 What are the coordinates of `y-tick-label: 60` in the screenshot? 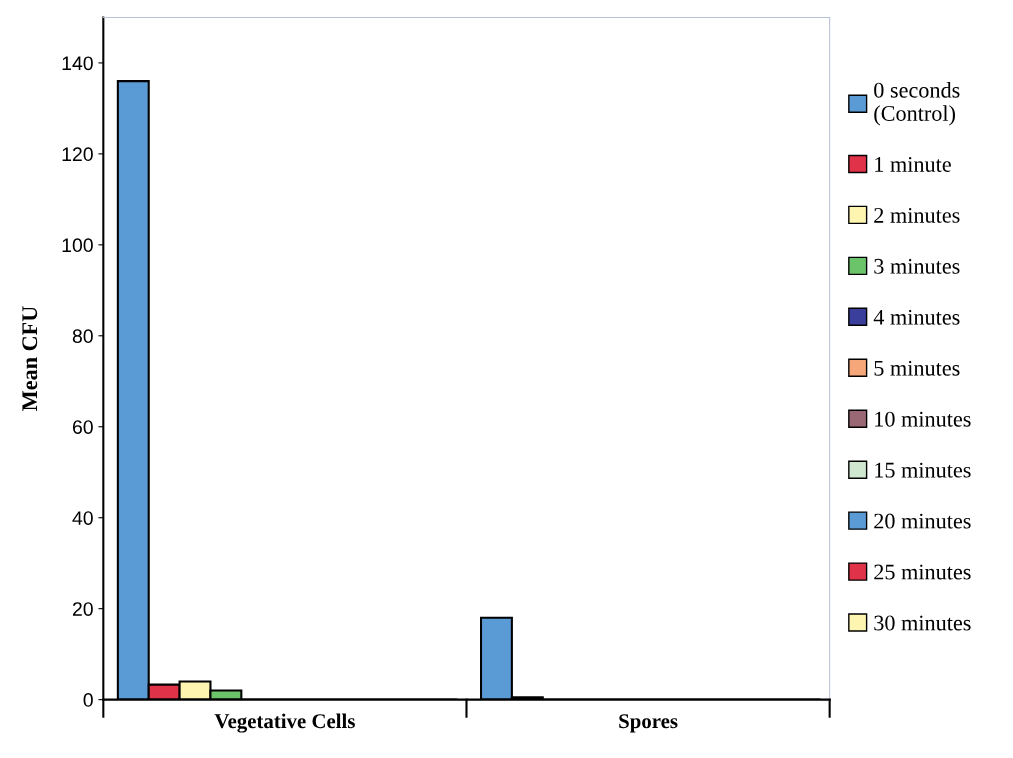 It's located at (82, 427).